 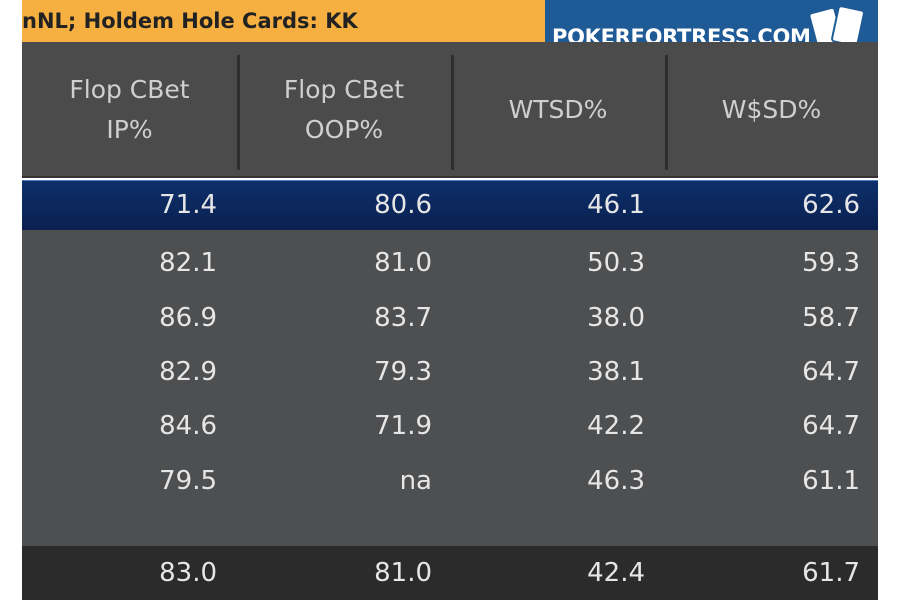 I want to click on cell: 61.1, so click(x=831, y=481).